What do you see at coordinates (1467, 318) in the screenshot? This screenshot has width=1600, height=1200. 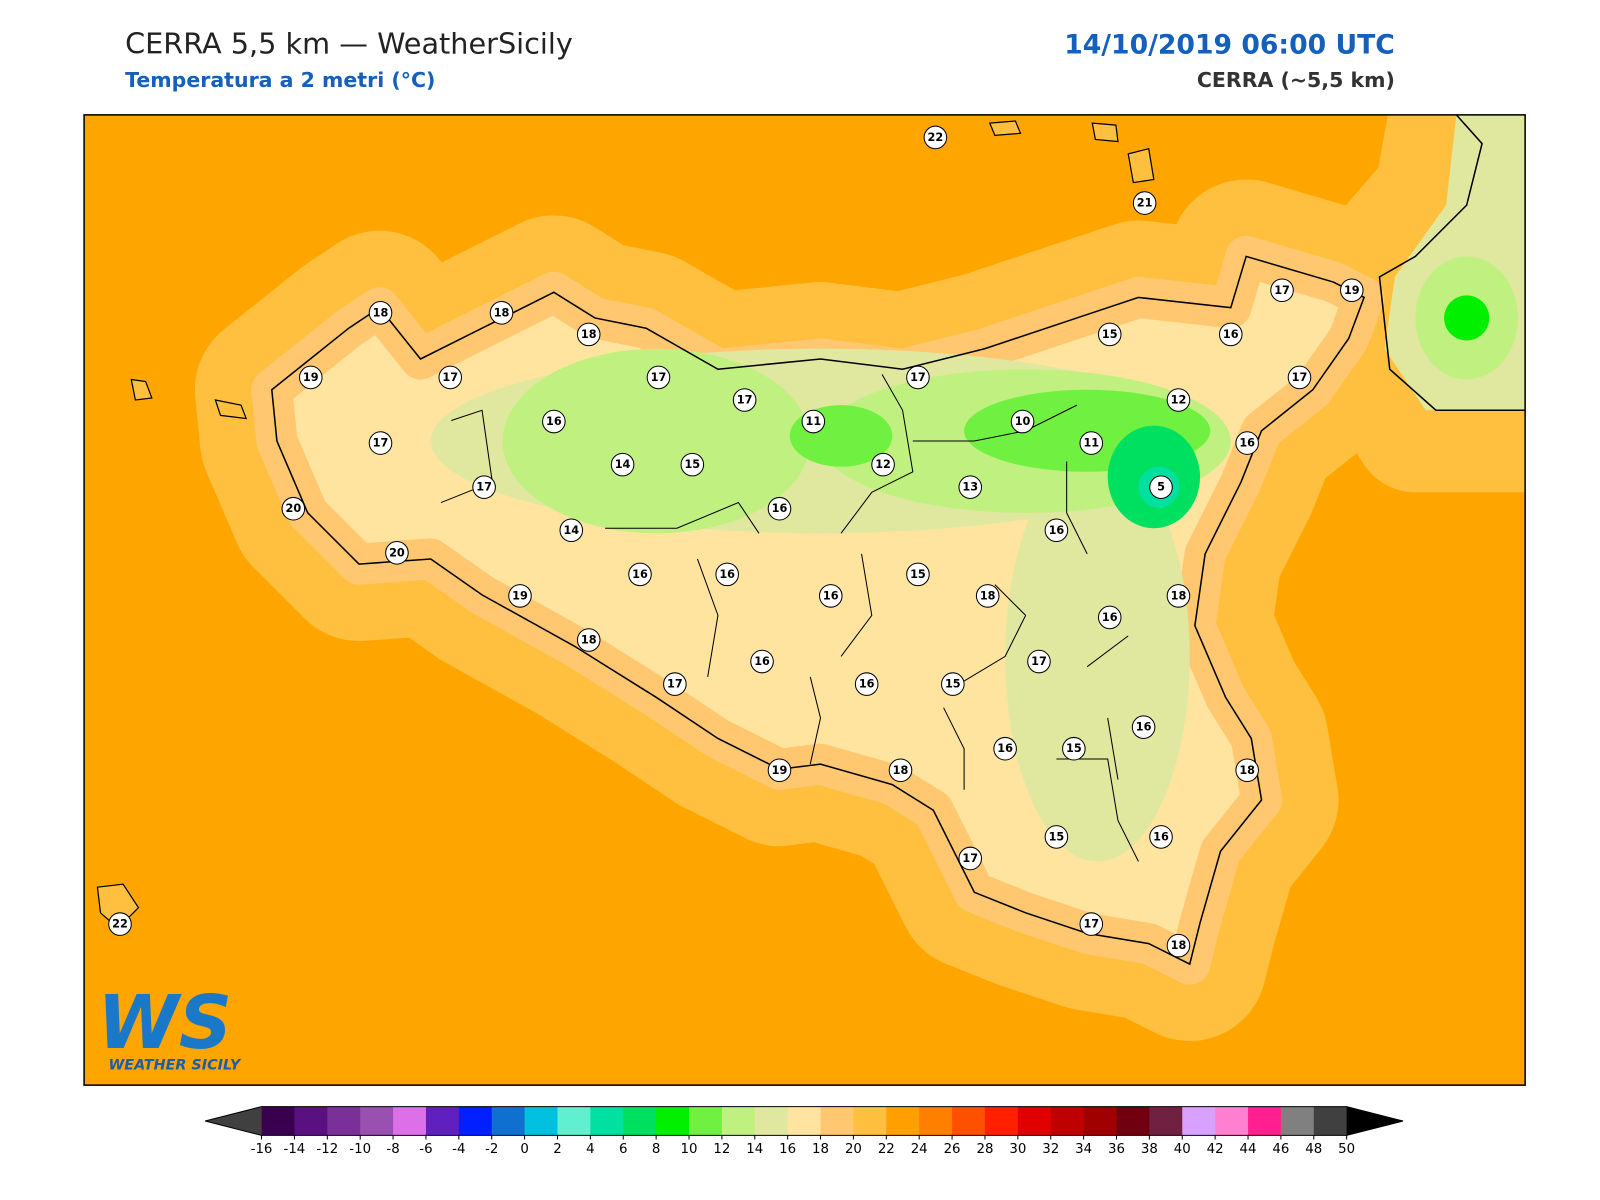 I see `temp-patch` at bounding box center [1467, 318].